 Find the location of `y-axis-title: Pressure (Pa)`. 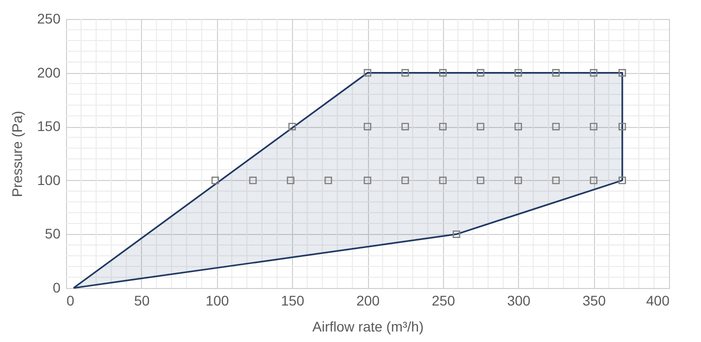

y-axis-title: Pressure (Pa) is located at coordinates (17, 154).